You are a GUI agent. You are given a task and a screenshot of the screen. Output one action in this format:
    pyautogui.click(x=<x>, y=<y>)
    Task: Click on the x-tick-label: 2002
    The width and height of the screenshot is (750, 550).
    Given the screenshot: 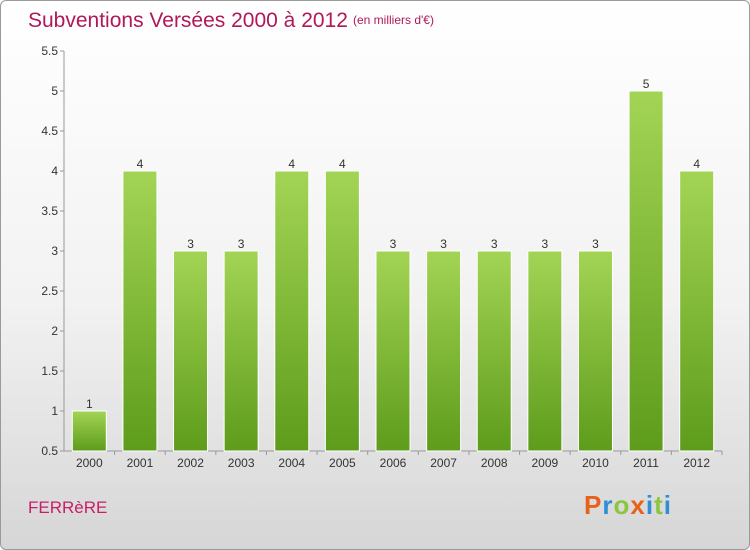 What is the action you would take?
    pyautogui.click(x=190, y=463)
    